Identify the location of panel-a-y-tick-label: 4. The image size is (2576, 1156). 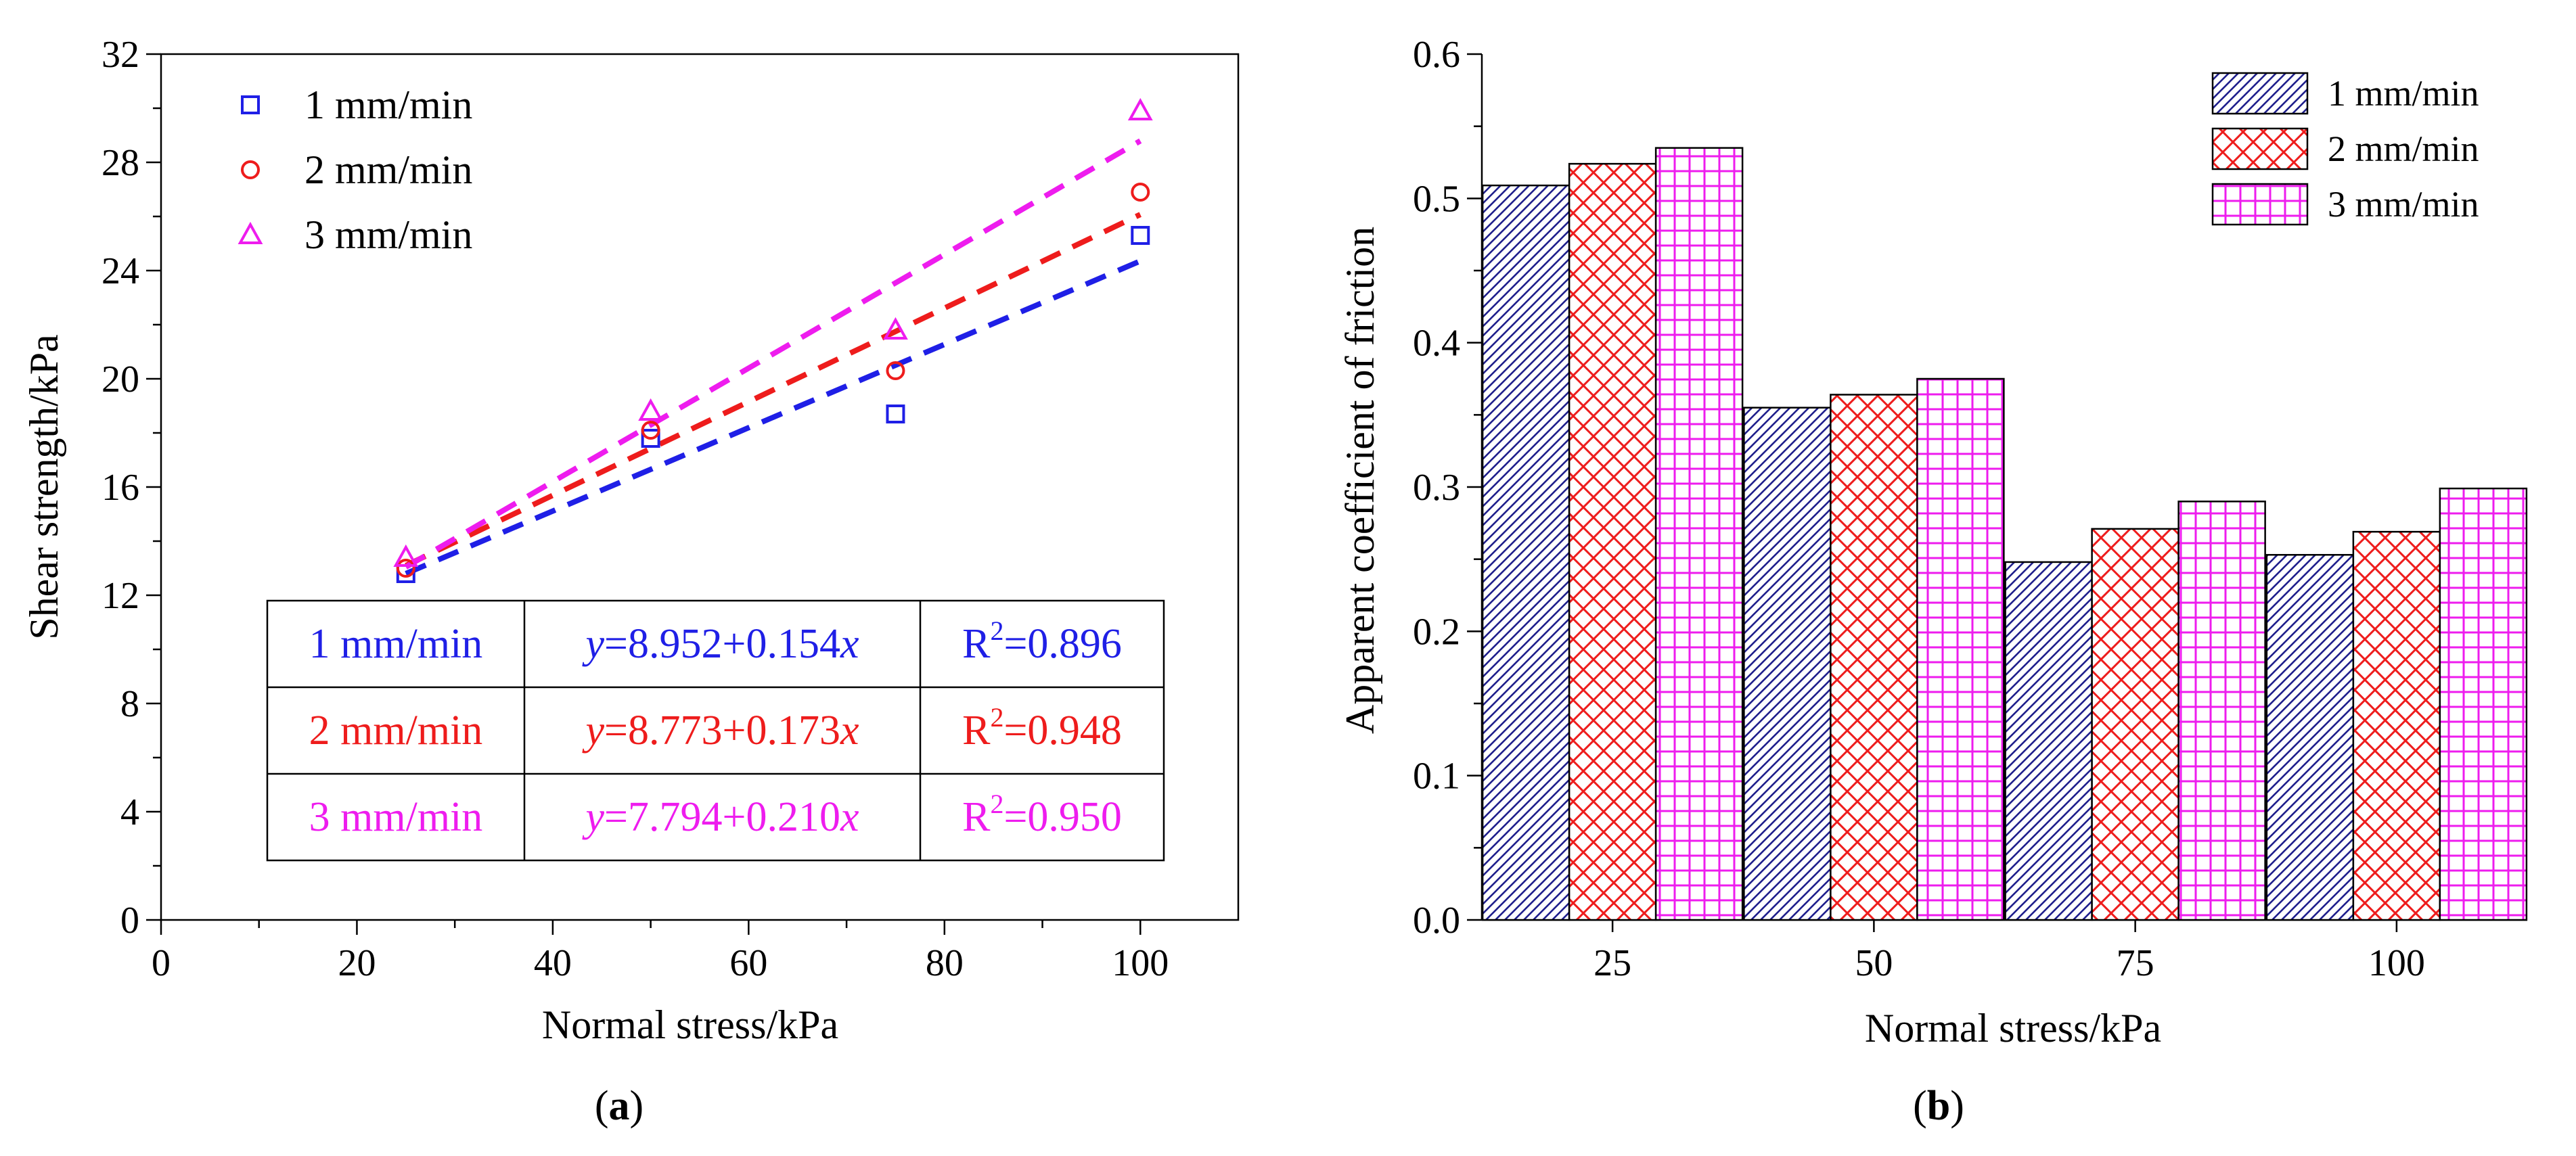
(129, 812).